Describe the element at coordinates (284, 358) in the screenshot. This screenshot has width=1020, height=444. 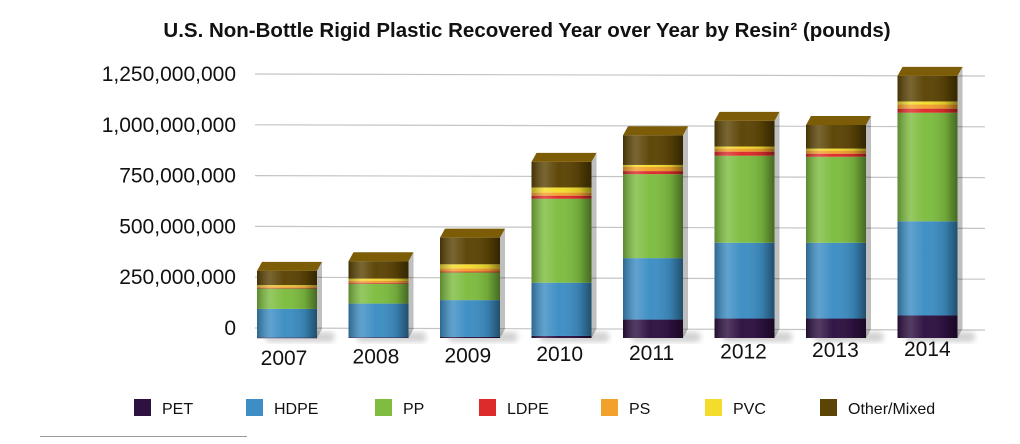
I see `x-tick-label: 2007` at that location.